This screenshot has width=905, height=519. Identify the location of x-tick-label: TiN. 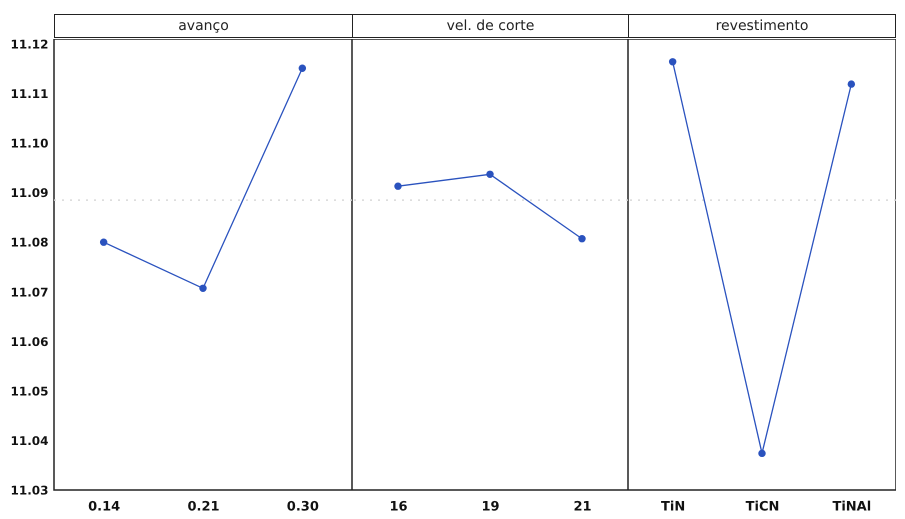
(673, 507).